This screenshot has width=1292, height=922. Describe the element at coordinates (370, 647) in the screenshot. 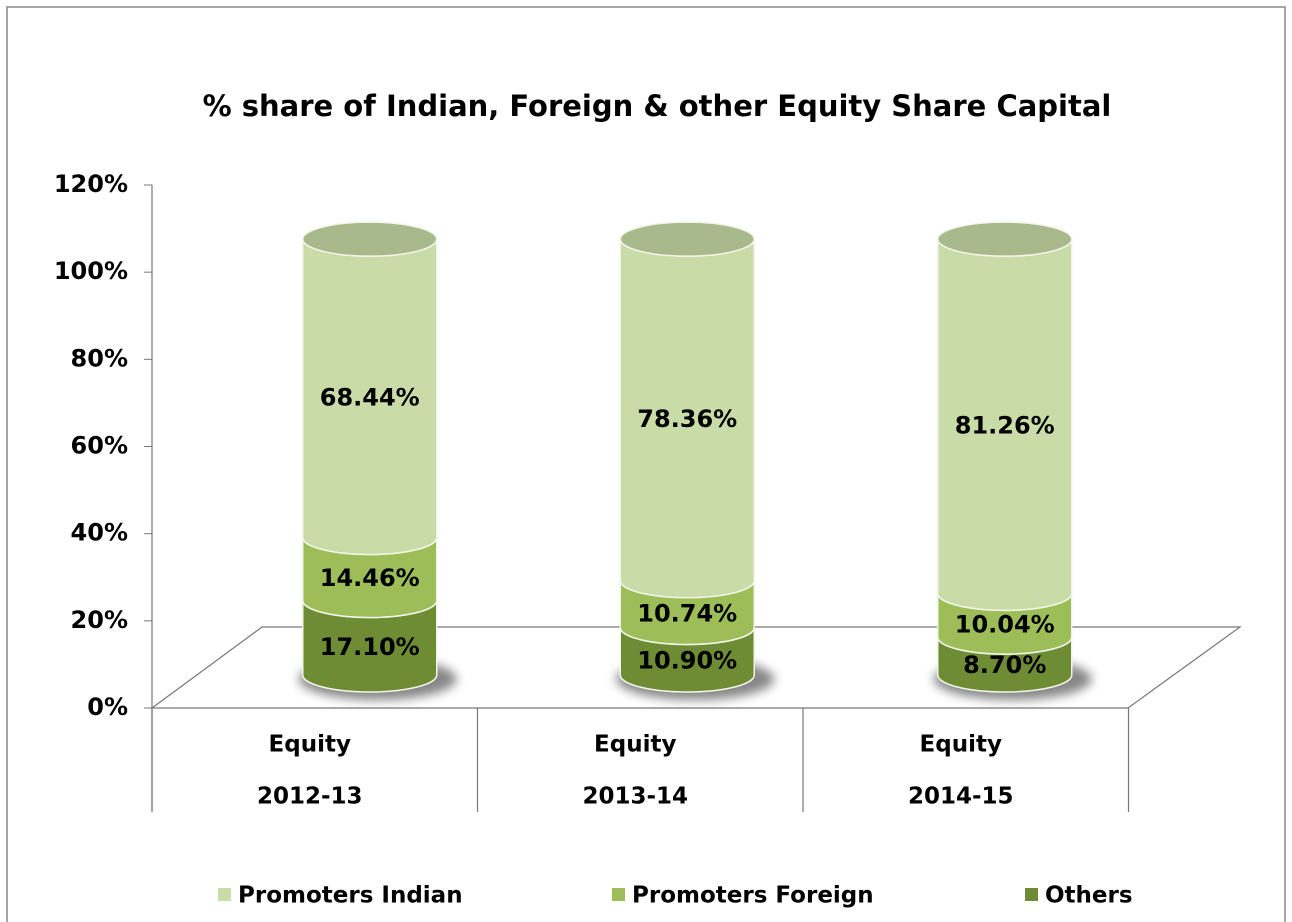

I see `data-label: 17.10%` at that location.